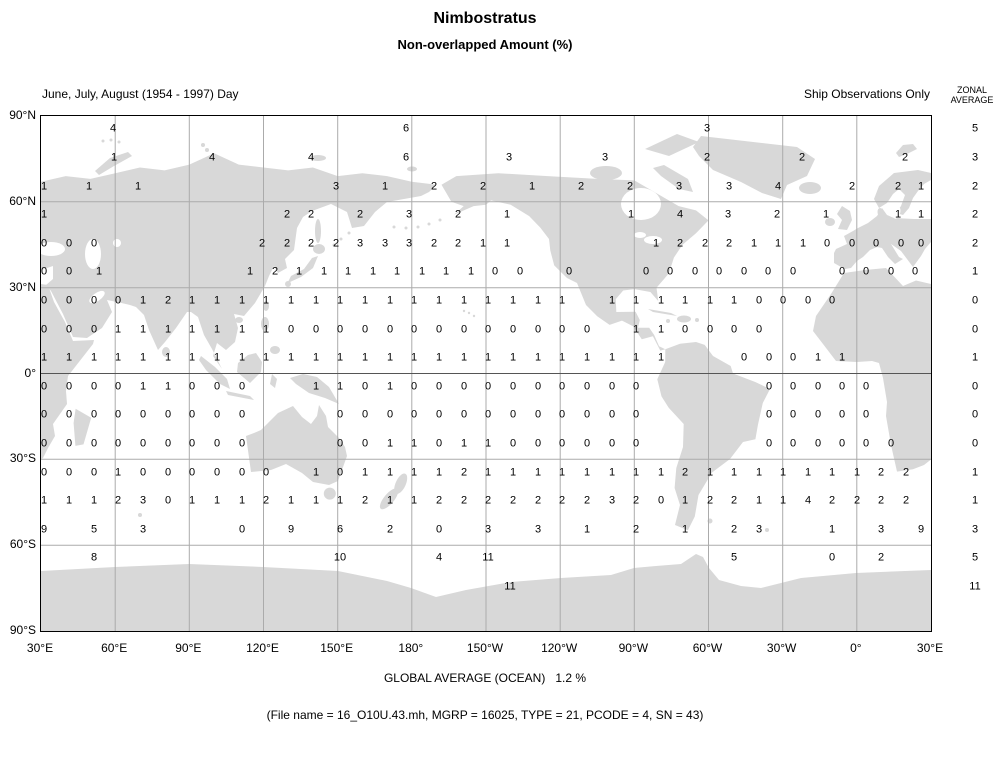  What do you see at coordinates (897, 213) in the screenshot?
I see `baltic-sea` at bounding box center [897, 213].